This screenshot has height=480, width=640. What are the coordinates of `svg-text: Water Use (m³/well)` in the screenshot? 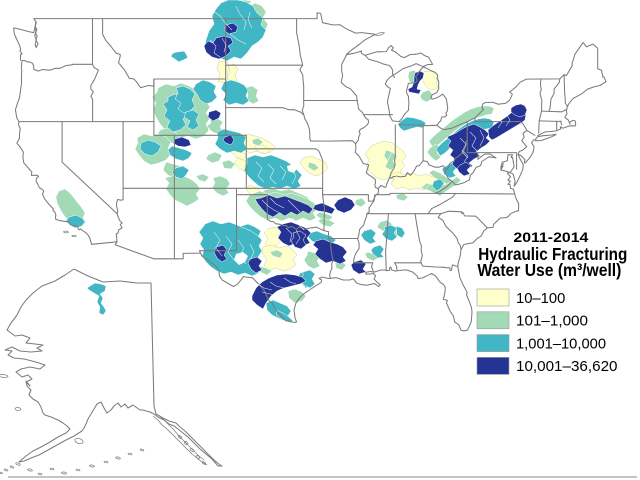 It's located at (549, 270).